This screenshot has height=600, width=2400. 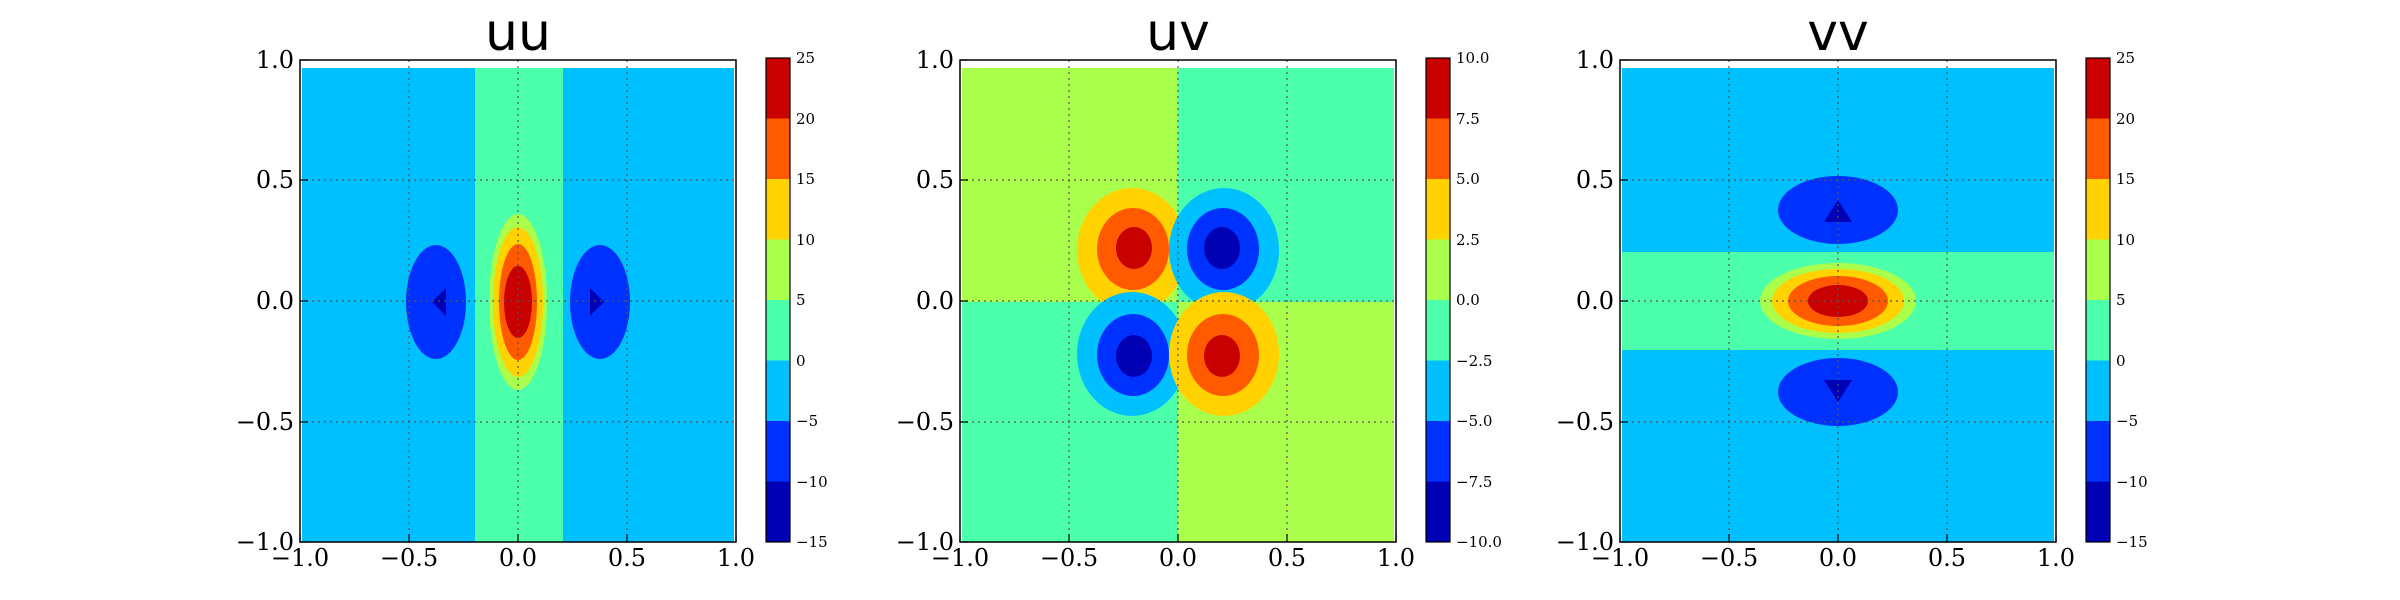 I want to click on ticks-uv, so click(x=1178, y=301).